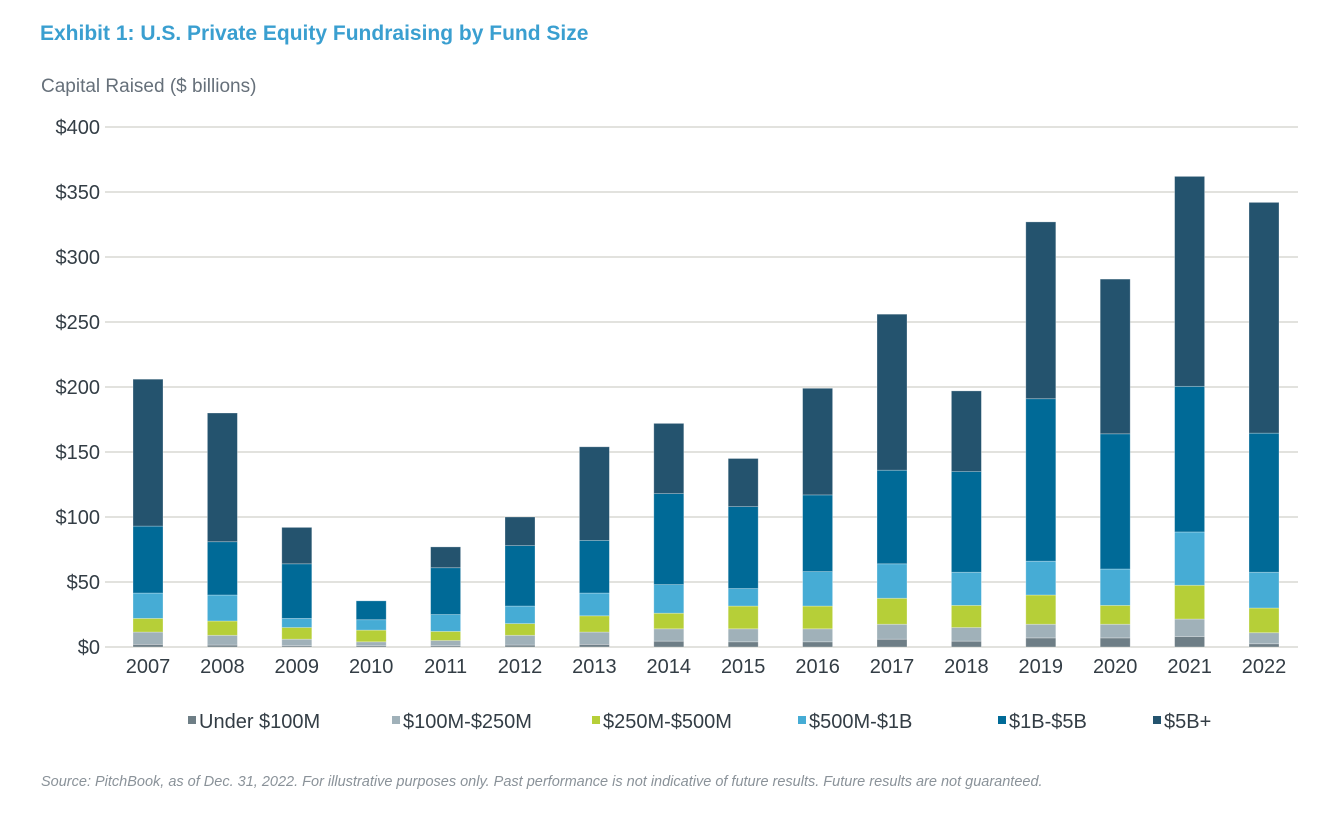 The width and height of the screenshot is (1334, 820). Describe the element at coordinates (594, 667) in the screenshot. I see `x-tick-label: 2013` at that location.